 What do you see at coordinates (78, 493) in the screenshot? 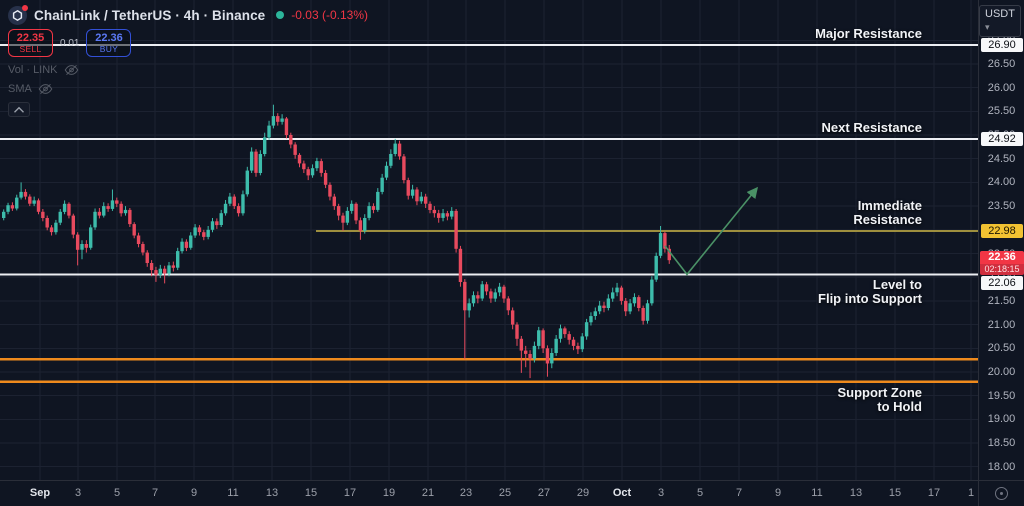
I see `time-tick: 3` at bounding box center [78, 493].